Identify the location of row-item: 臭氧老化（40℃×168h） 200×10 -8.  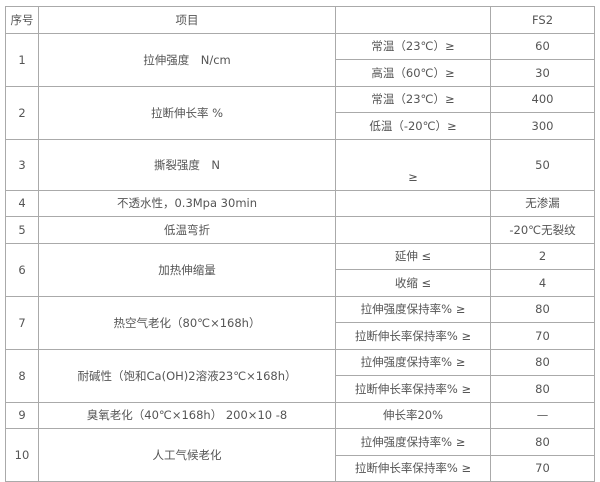
(187, 415).